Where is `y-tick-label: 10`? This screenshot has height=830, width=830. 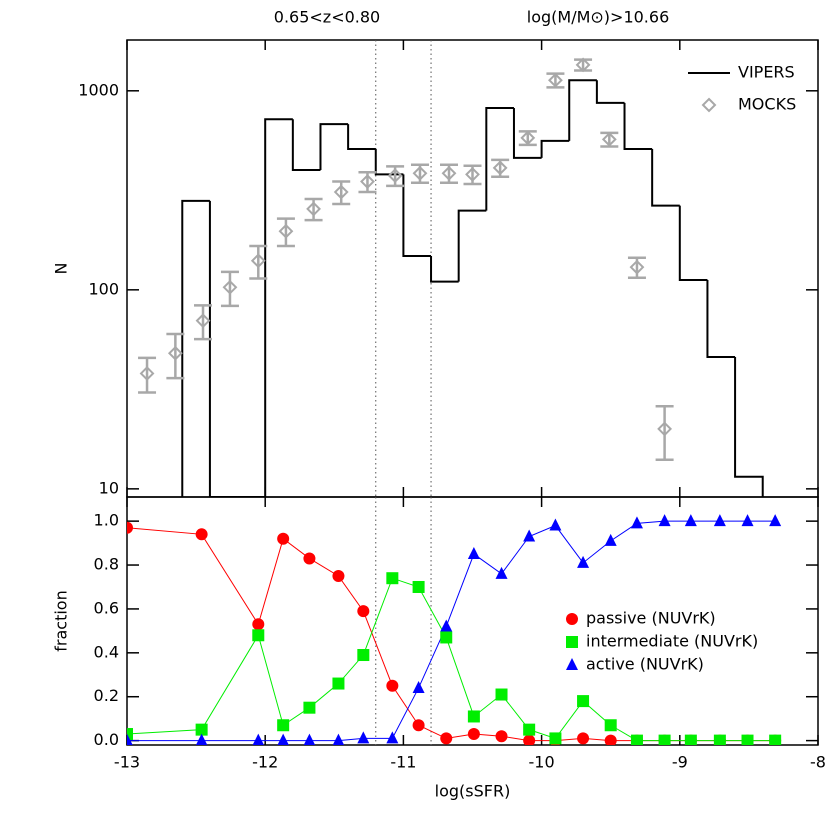
y-tick-label: 10 is located at coordinates (109, 487).